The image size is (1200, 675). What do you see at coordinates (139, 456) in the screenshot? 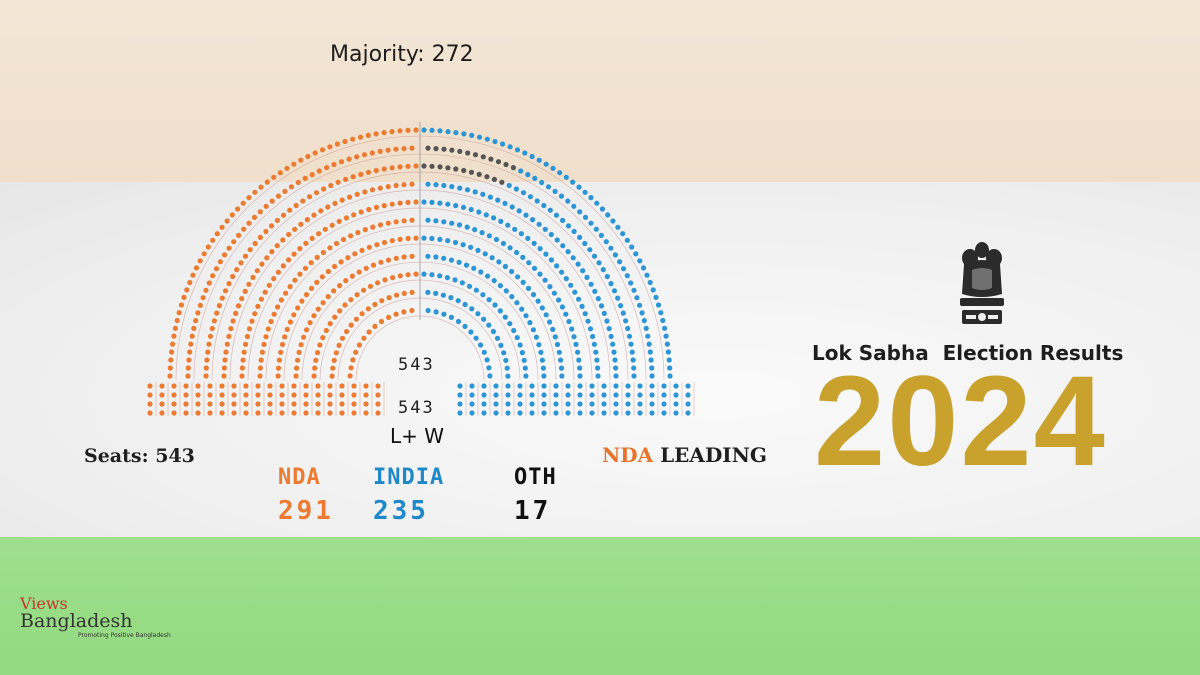
I see `seats-label: Seats: 543` at bounding box center [139, 456].